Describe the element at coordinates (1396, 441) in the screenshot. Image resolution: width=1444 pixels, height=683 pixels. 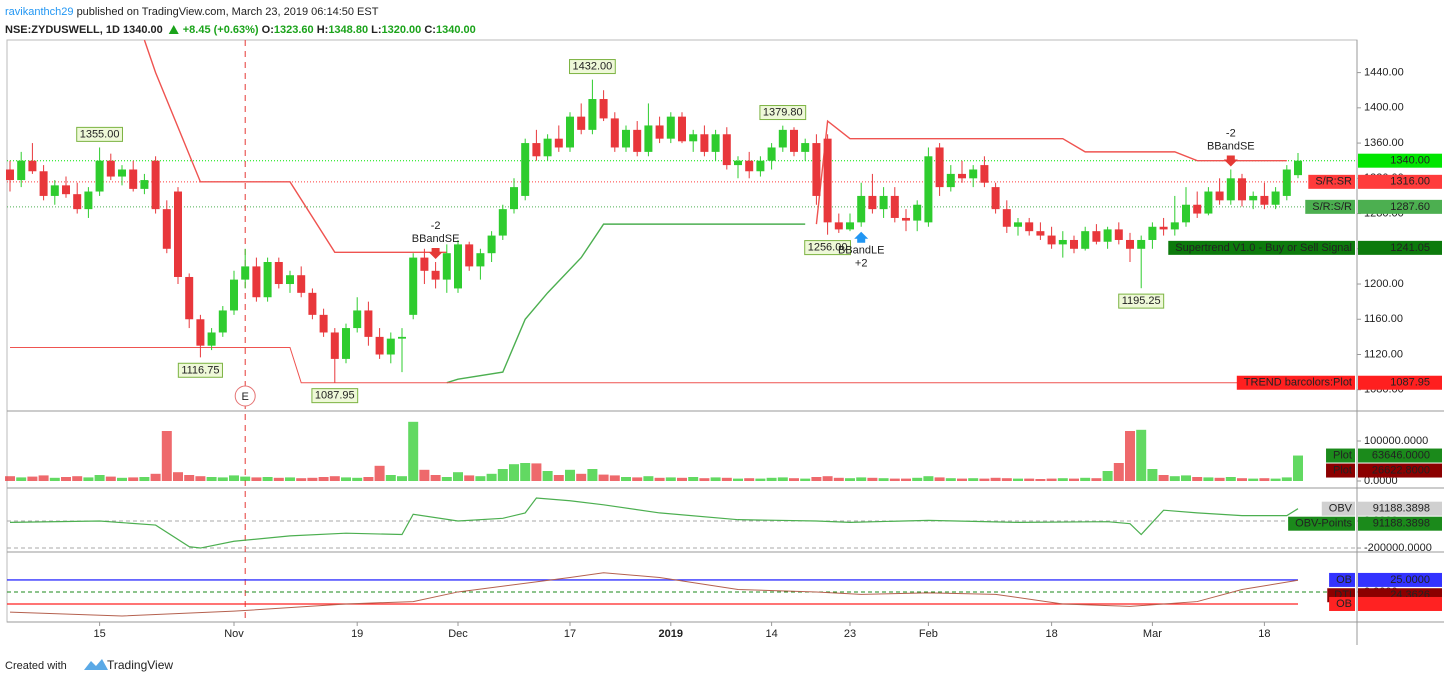
I see `y-tick-label: 100000.0000` at that location.